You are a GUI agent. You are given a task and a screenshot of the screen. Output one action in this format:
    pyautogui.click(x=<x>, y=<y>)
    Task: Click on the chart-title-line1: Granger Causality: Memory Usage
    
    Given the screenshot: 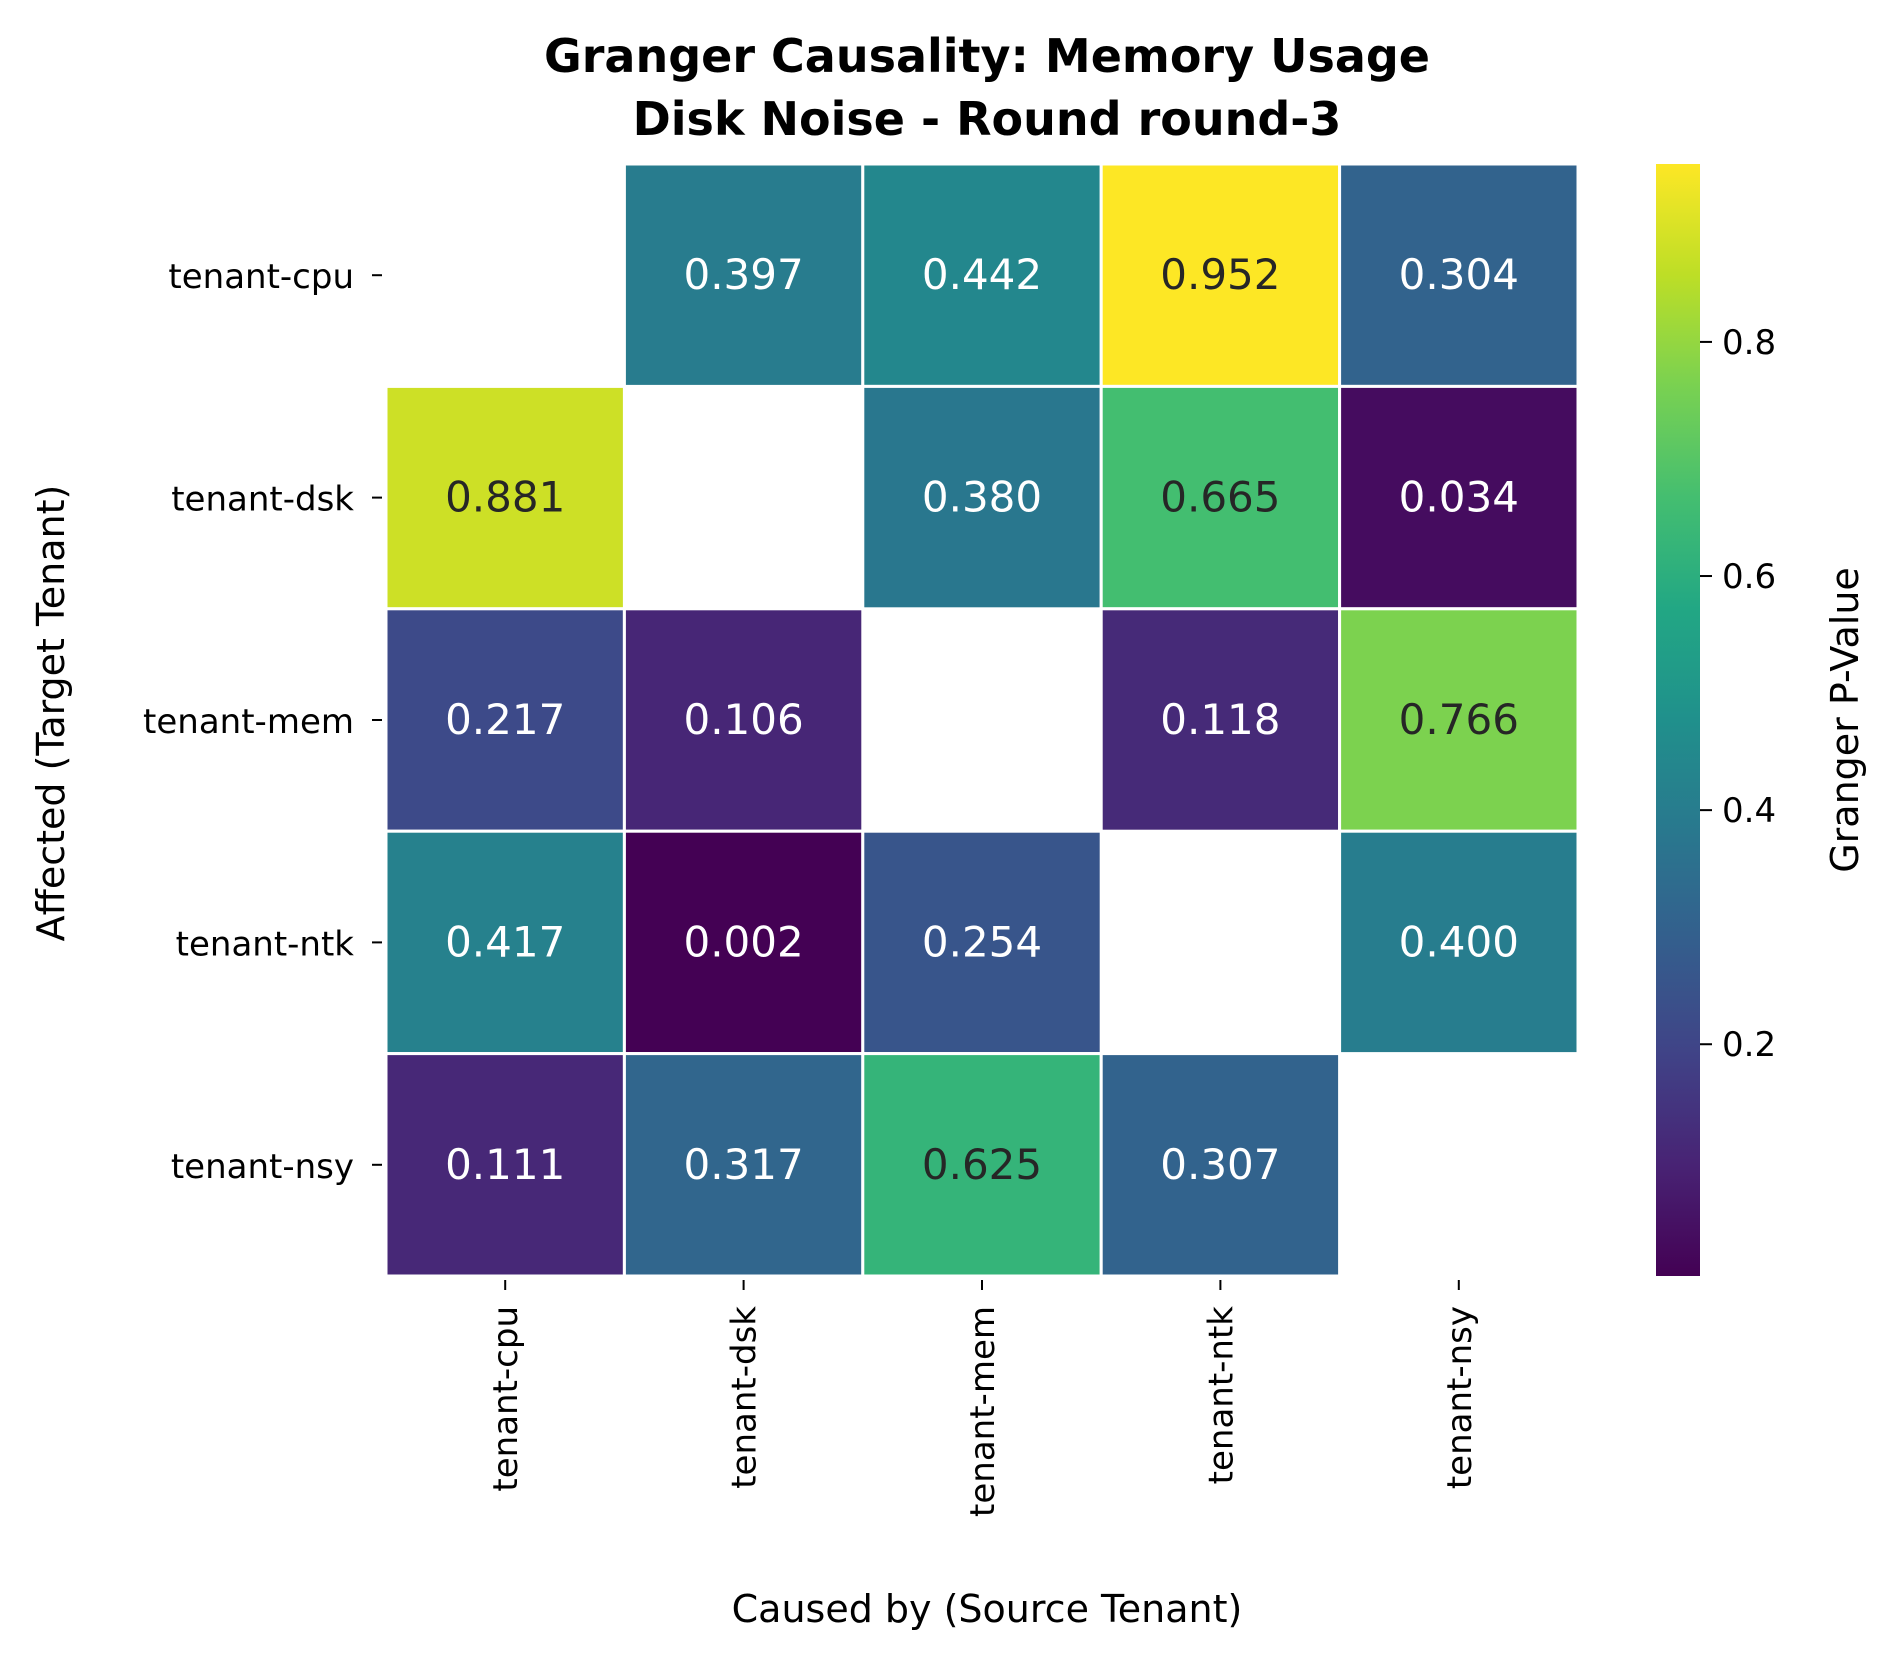 What is the action you would take?
    pyautogui.click(x=987, y=56)
    